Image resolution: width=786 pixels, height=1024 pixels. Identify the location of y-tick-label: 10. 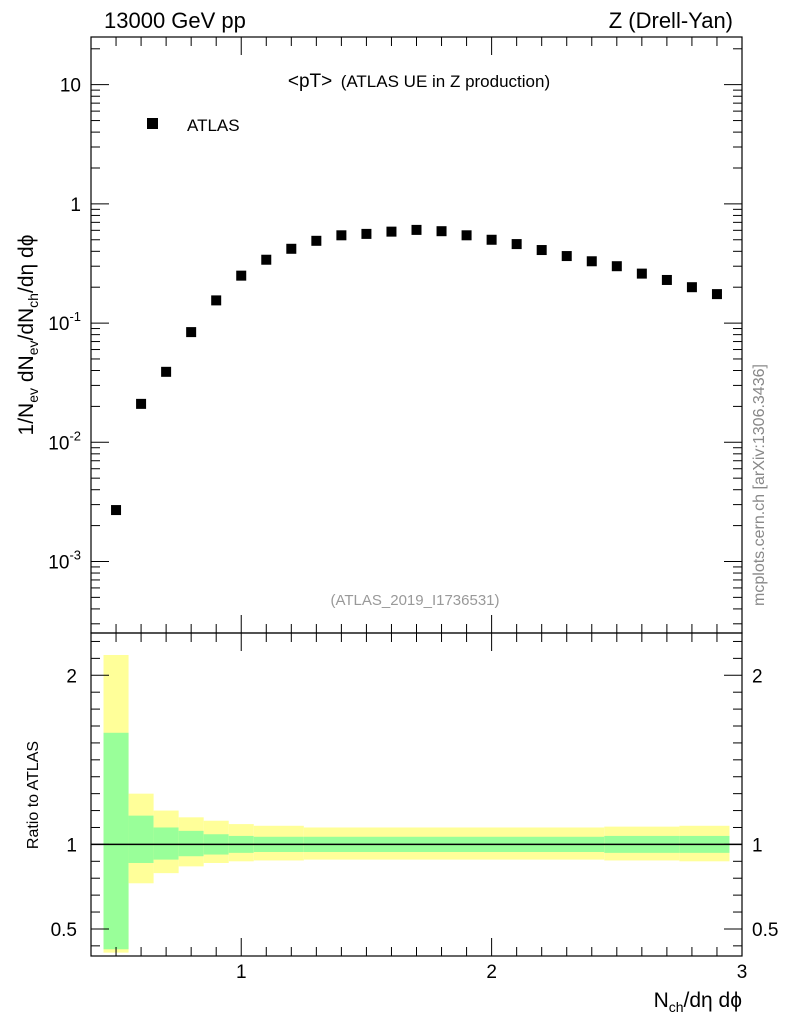
(70, 86).